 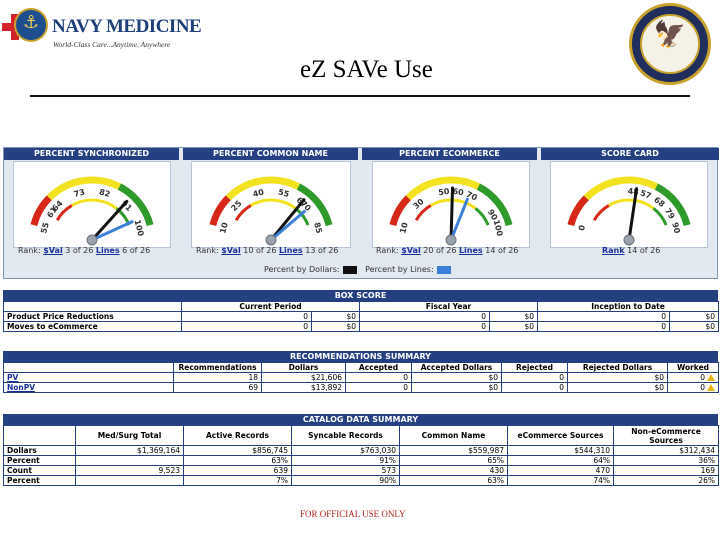 I want to click on rank-line-score-card: Rank 14 of 26, so click(x=631, y=250).